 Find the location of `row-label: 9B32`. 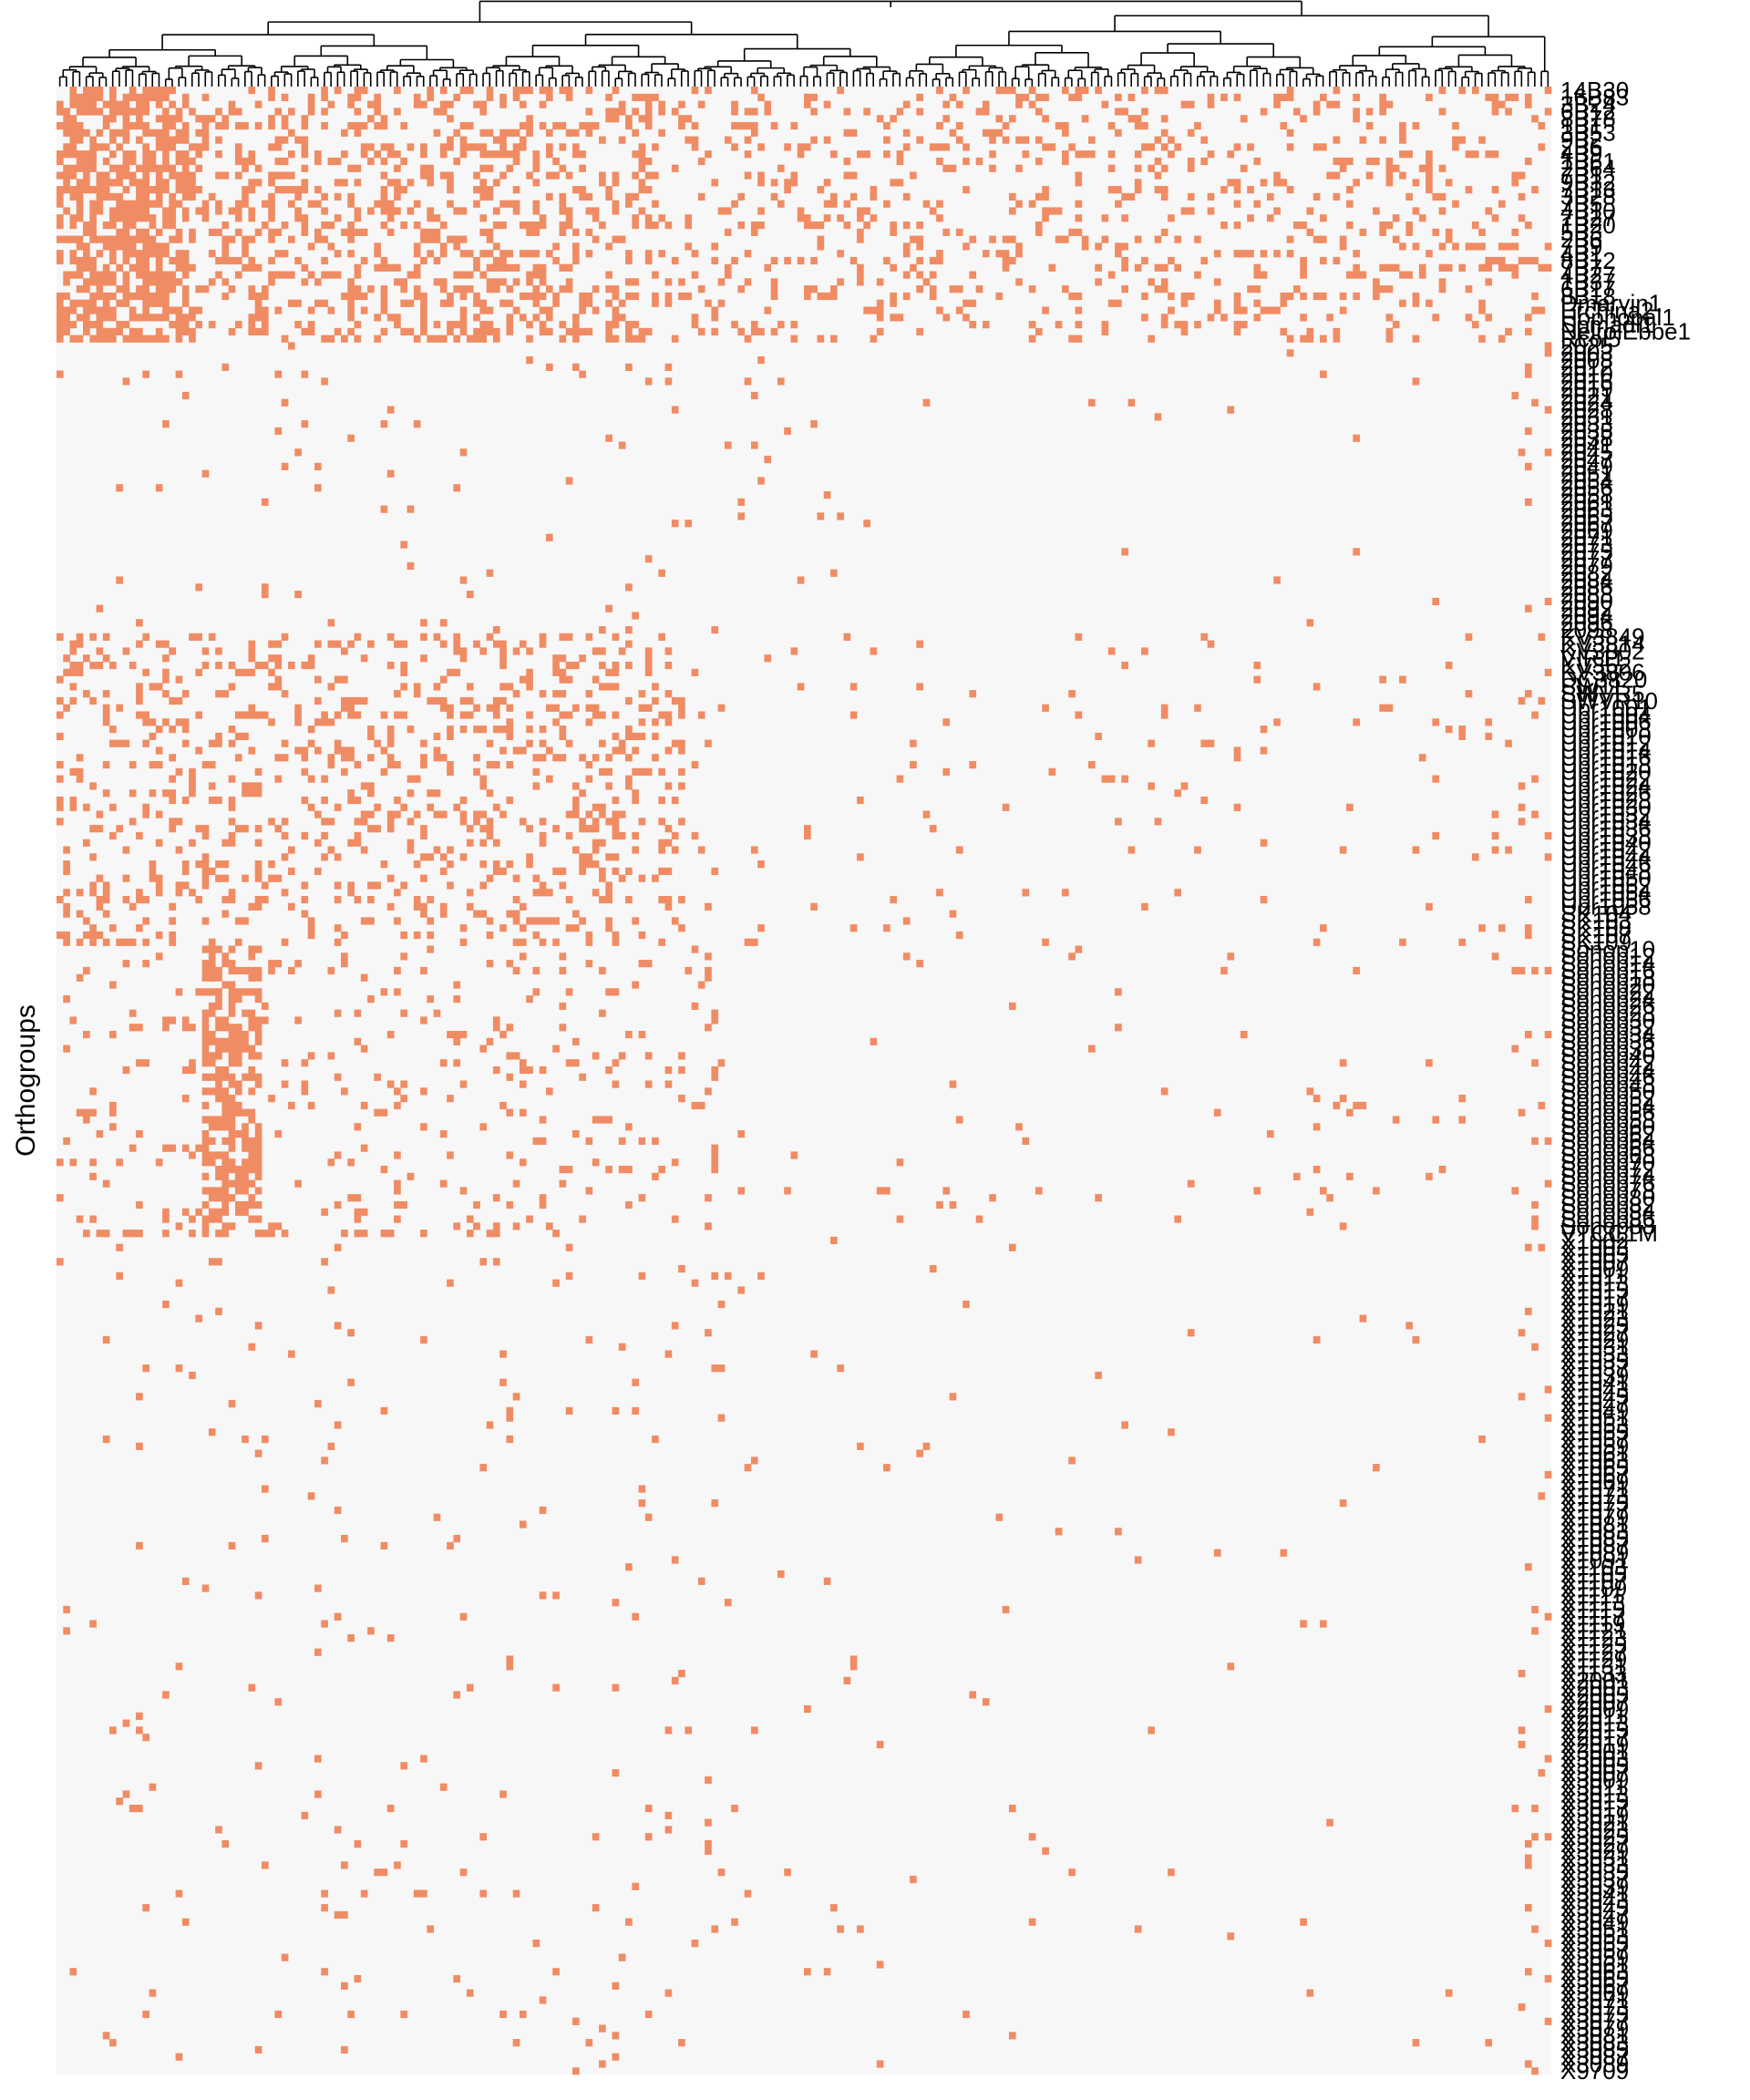

row-label: 9B32 is located at coordinates (1588, 182).